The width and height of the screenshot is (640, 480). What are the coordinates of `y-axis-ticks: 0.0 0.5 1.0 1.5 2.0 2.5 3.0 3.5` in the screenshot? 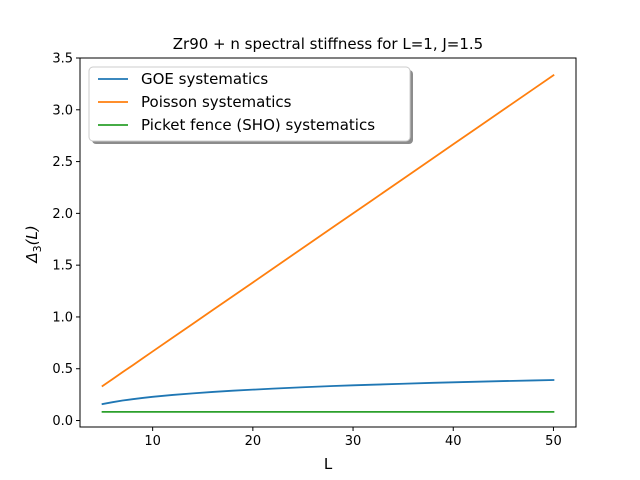 It's located at (66, 240).